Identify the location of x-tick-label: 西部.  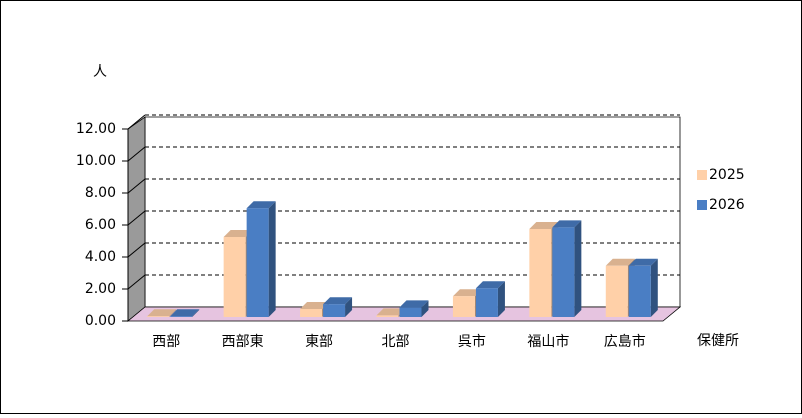
(166, 342).